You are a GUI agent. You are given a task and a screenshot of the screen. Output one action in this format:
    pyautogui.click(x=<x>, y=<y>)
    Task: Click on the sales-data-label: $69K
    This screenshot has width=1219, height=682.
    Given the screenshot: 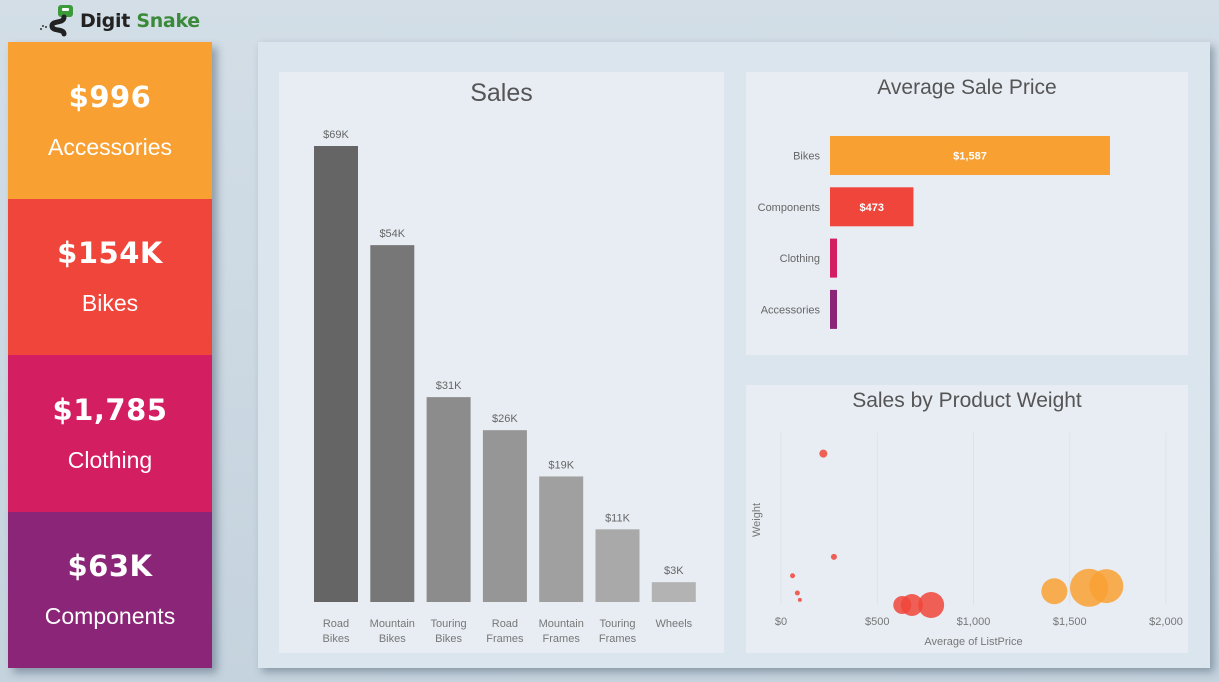 What is the action you would take?
    pyautogui.click(x=336, y=135)
    